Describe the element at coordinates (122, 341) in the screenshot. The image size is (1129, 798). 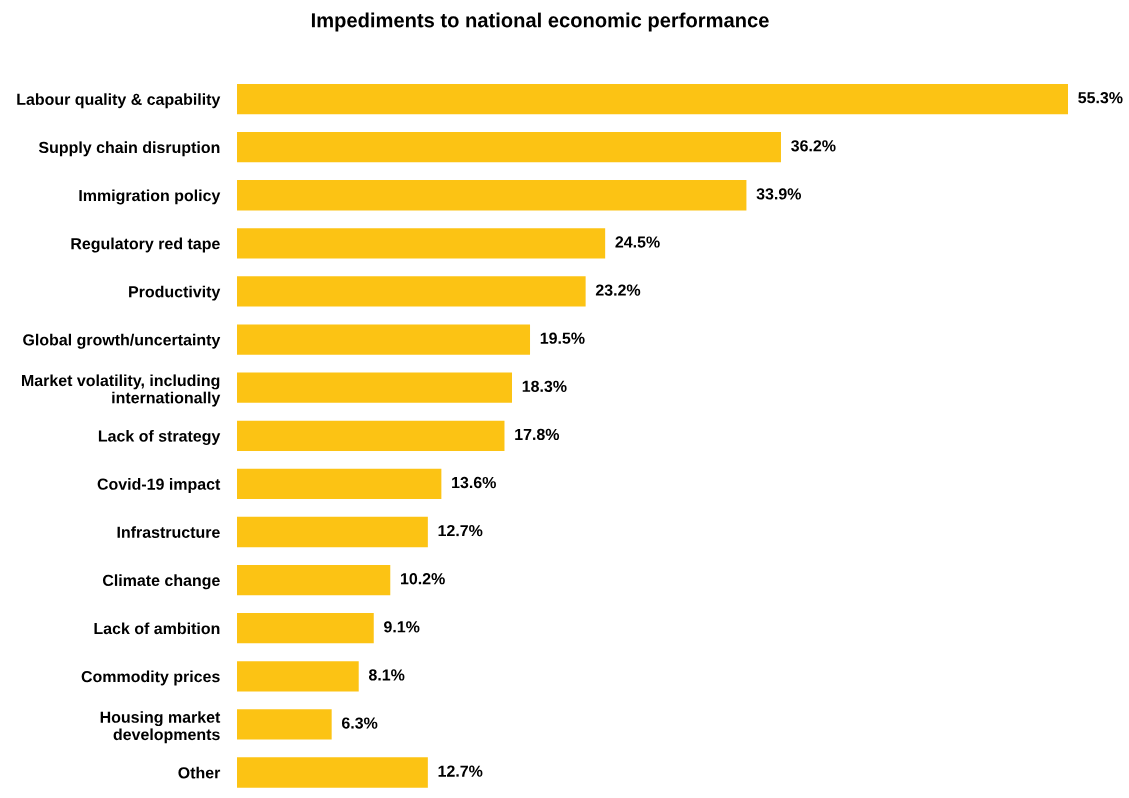
I see `y-tick-label: Global growth/uncertainty` at that location.